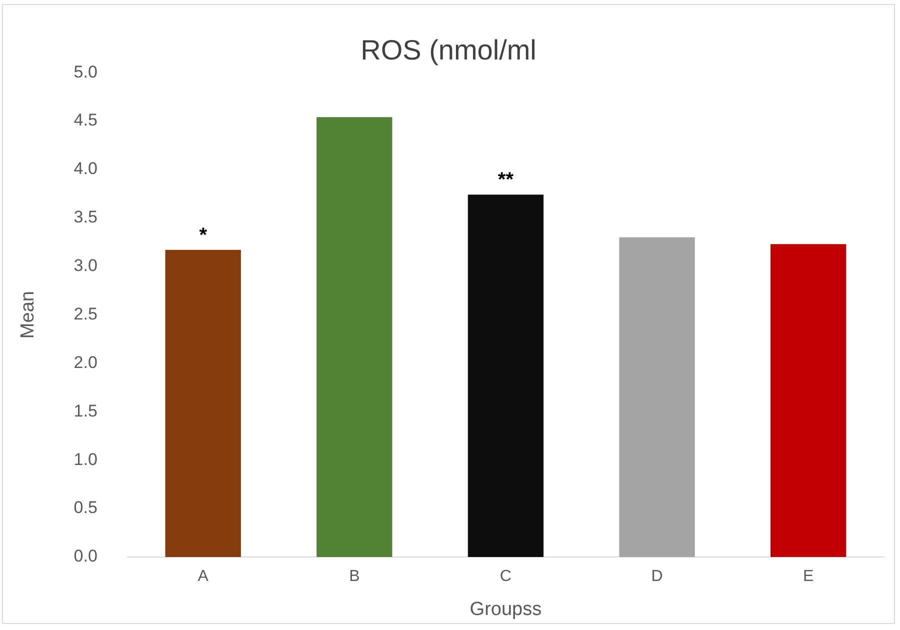 This screenshot has width=900, height=630. What do you see at coordinates (86, 508) in the screenshot?
I see `y-tick-label: 0.5` at bounding box center [86, 508].